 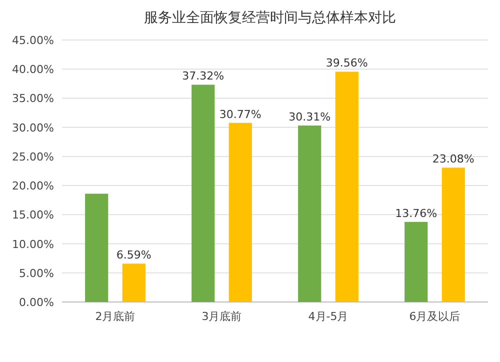 I want to click on y-tick-label: 20.00%, so click(x=33, y=186).